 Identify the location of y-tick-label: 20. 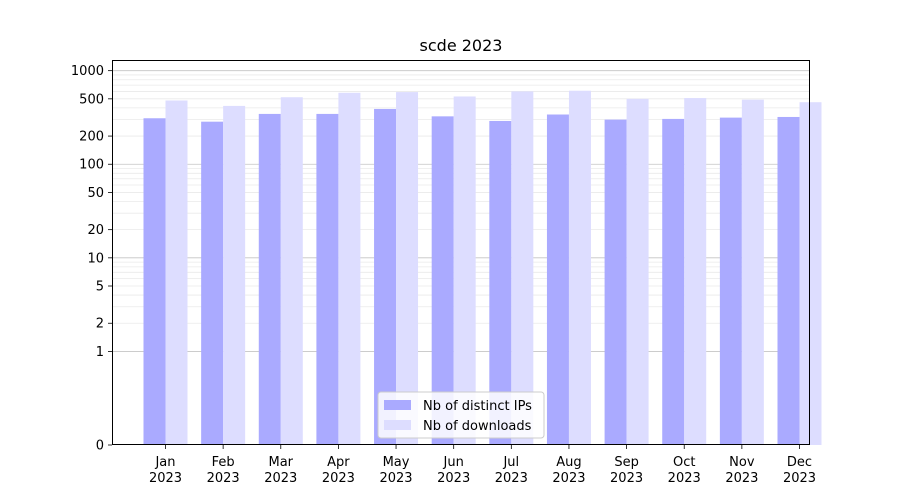
(95, 230).